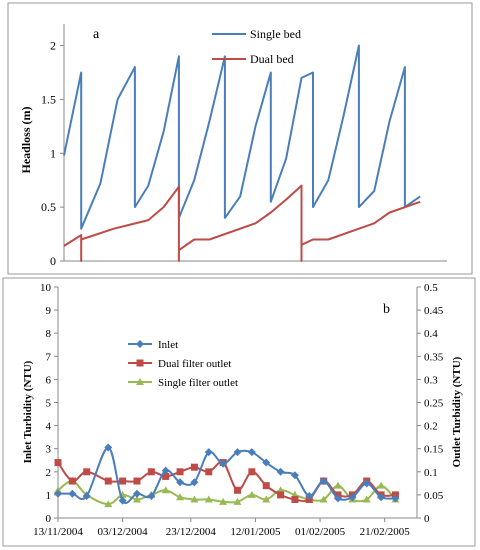 This screenshot has height=550, width=480. Describe the element at coordinates (320, 532) in the screenshot. I see `panel-b-x-tick-label: 01/02/2005` at that location.